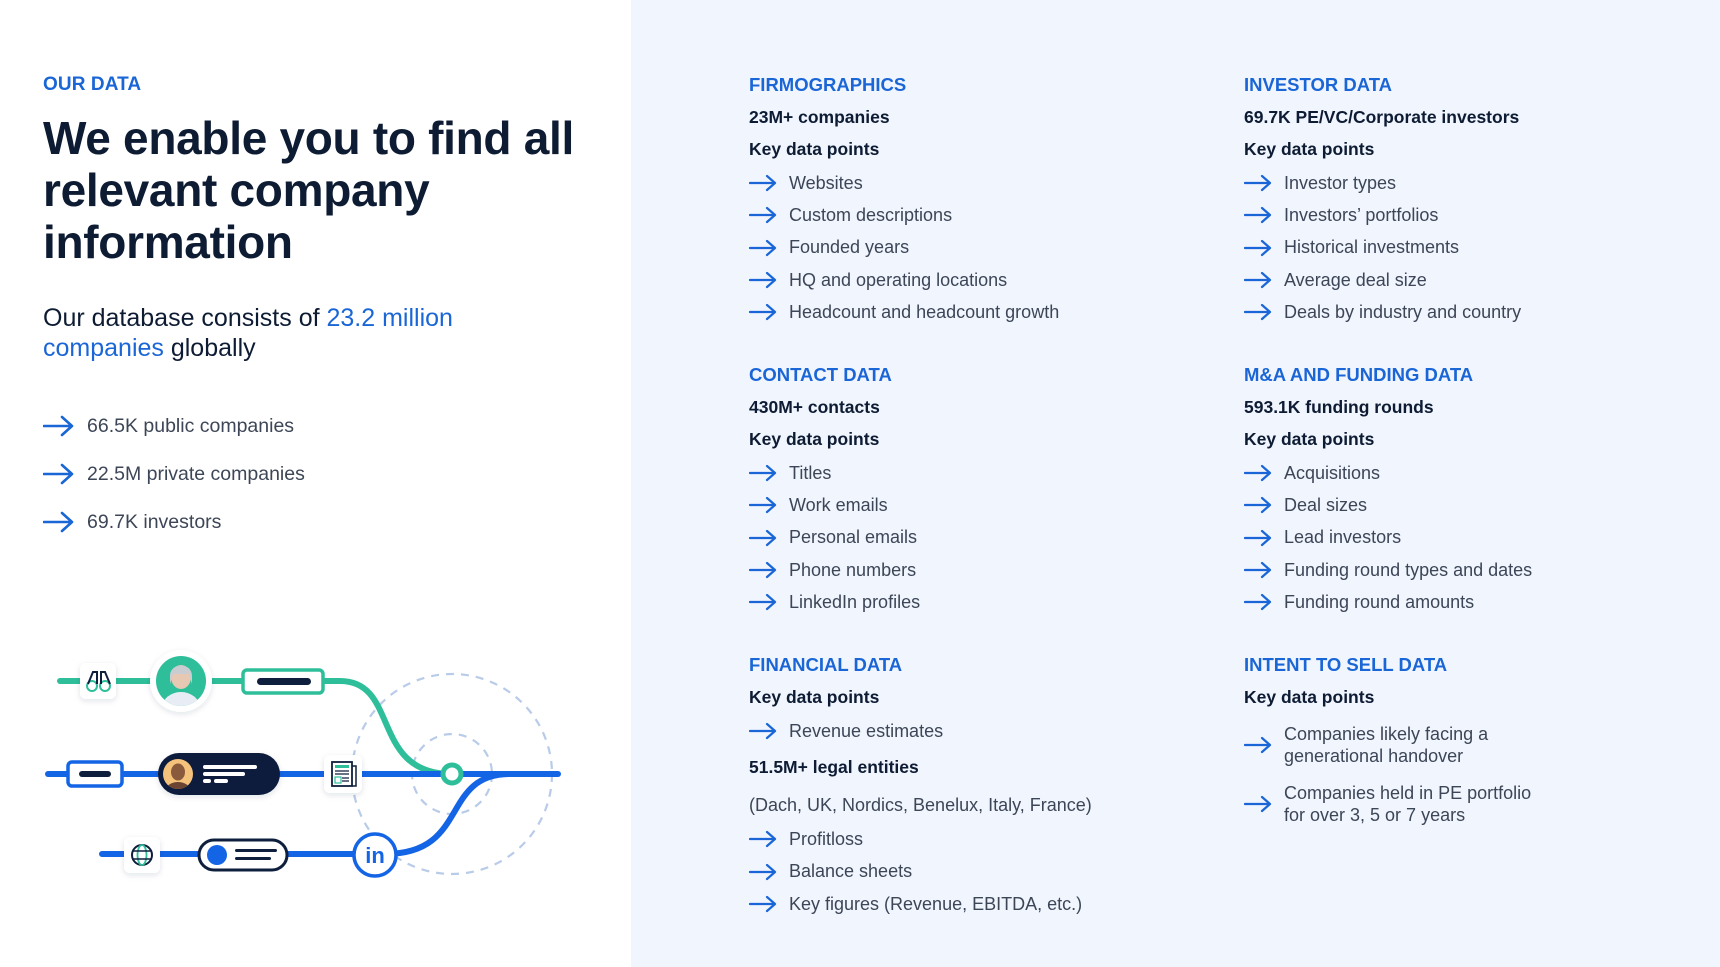 Image resolution: width=1720 pixels, height=967 pixels. What do you see at coordinates (154, 521) in the screenshot?
I see `stat-label: 69.7K investors` at bounding box center [154, 521].